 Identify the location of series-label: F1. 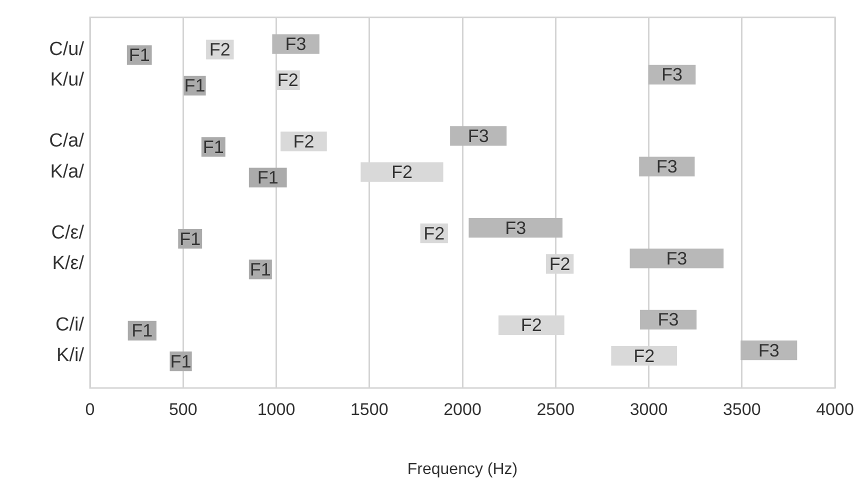
(181, 361).